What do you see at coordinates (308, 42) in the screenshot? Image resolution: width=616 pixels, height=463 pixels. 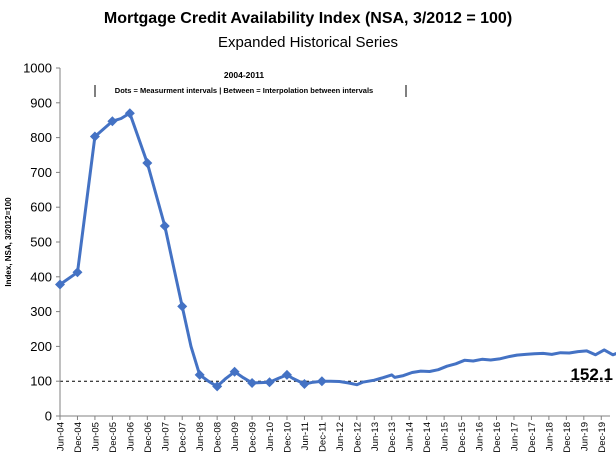 I see `chart-subtitle: Expanded Historical Series` at bounding box center [308, 42].